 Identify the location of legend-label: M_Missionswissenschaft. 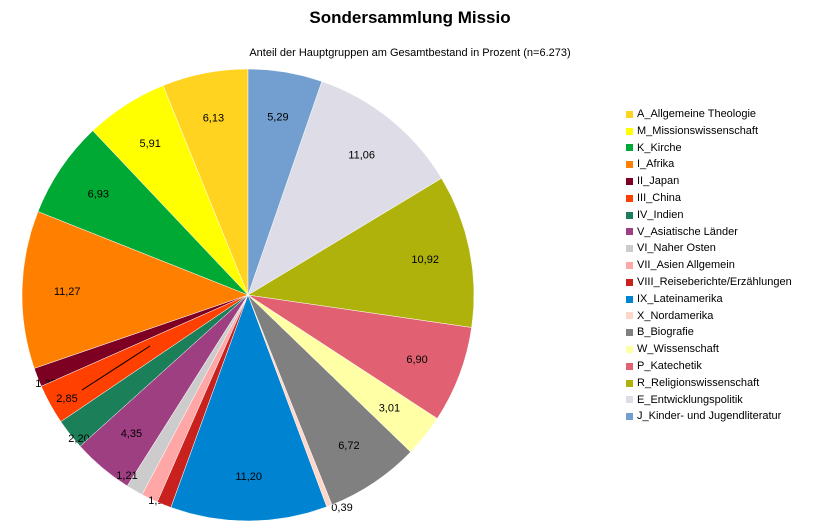
(698, 130).